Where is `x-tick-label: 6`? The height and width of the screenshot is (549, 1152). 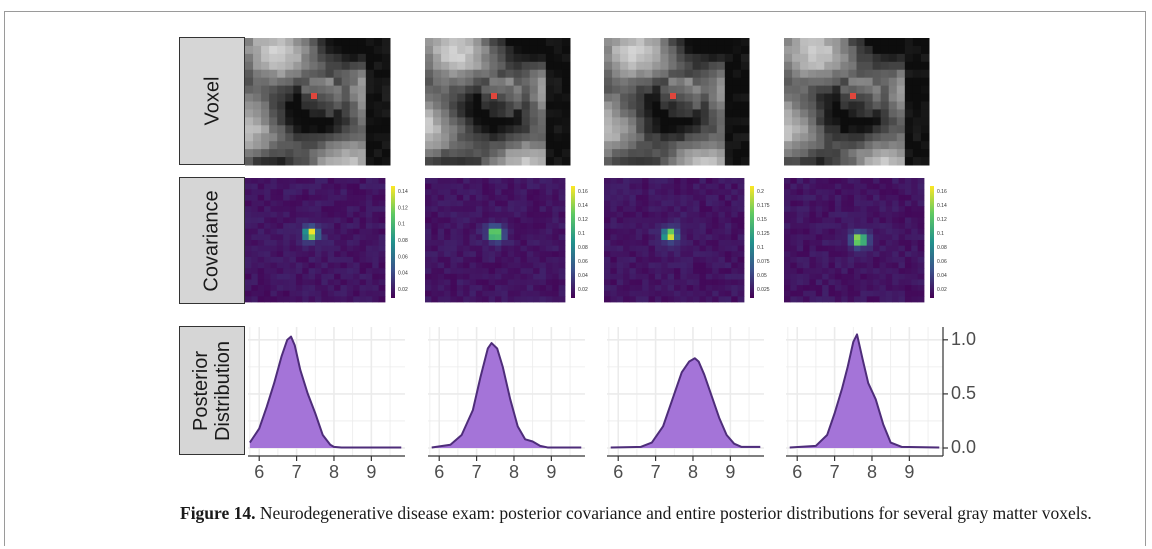
x-tick-label: 6 is located at coordinates (259, 472).